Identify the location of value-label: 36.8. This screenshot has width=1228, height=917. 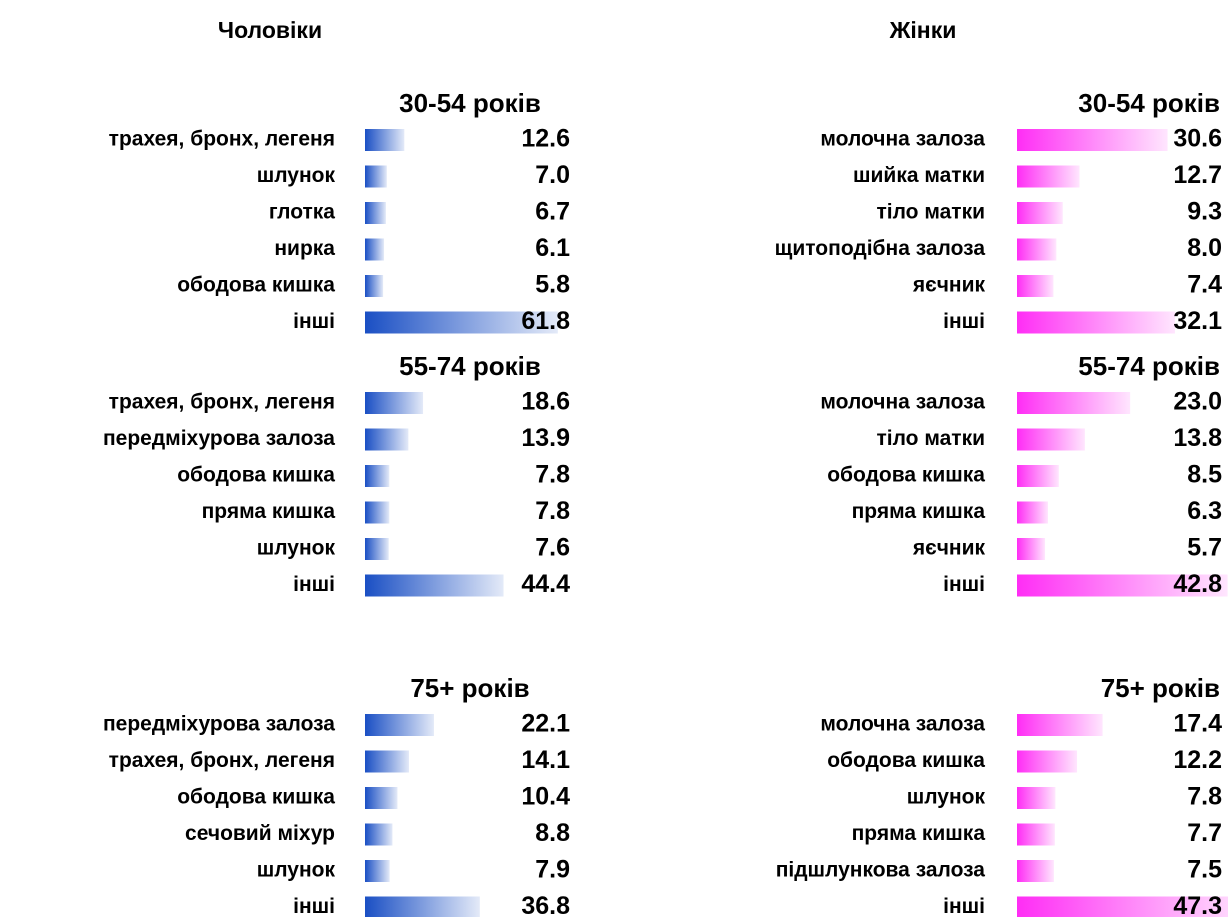
(545, 904).